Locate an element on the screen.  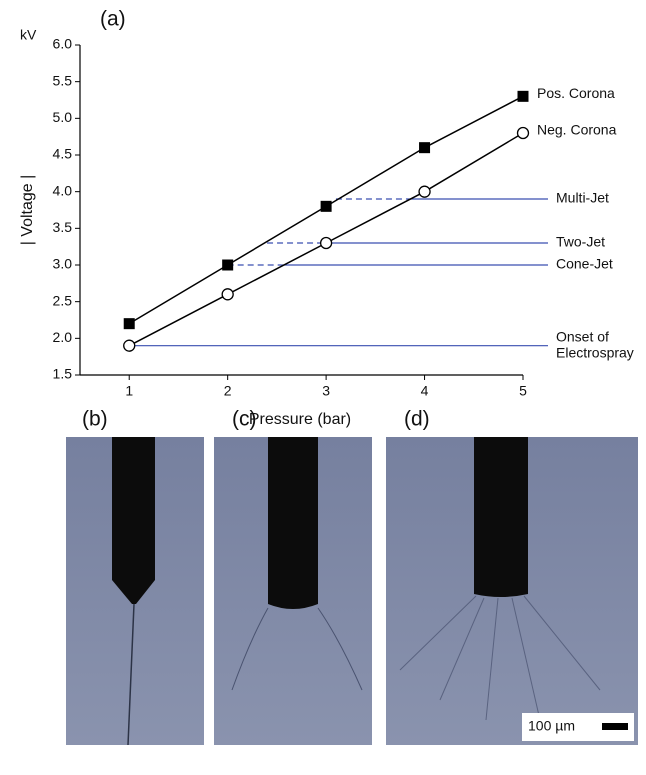
y-tick-label: 3.0 is located at coordinates (63, 264).